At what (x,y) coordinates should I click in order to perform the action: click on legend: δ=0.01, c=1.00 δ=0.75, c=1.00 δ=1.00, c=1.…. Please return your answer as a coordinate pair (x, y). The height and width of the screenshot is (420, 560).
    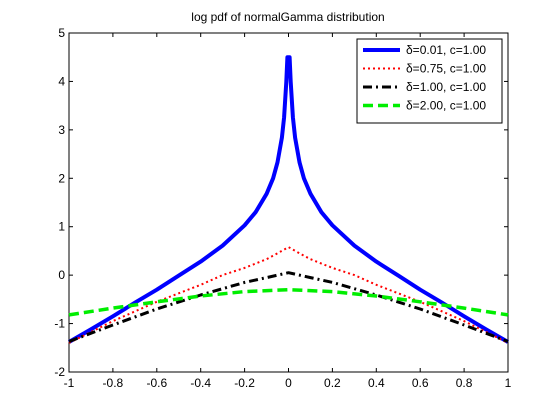
    Looking at the image, I should click on (429, 81).